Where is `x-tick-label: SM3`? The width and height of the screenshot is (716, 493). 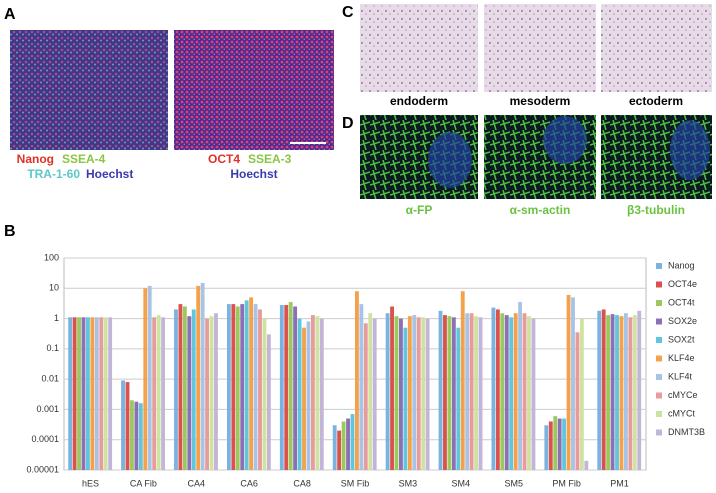
x-tick-label: SM3 is located at coordinates (408, 483).